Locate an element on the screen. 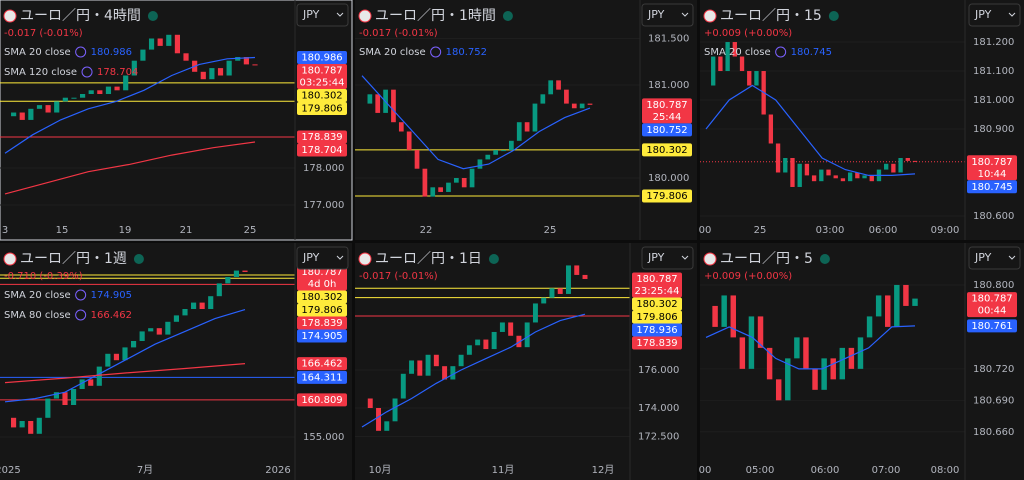  y-tick-label: 180.690 is located at coordinates (993, 400).